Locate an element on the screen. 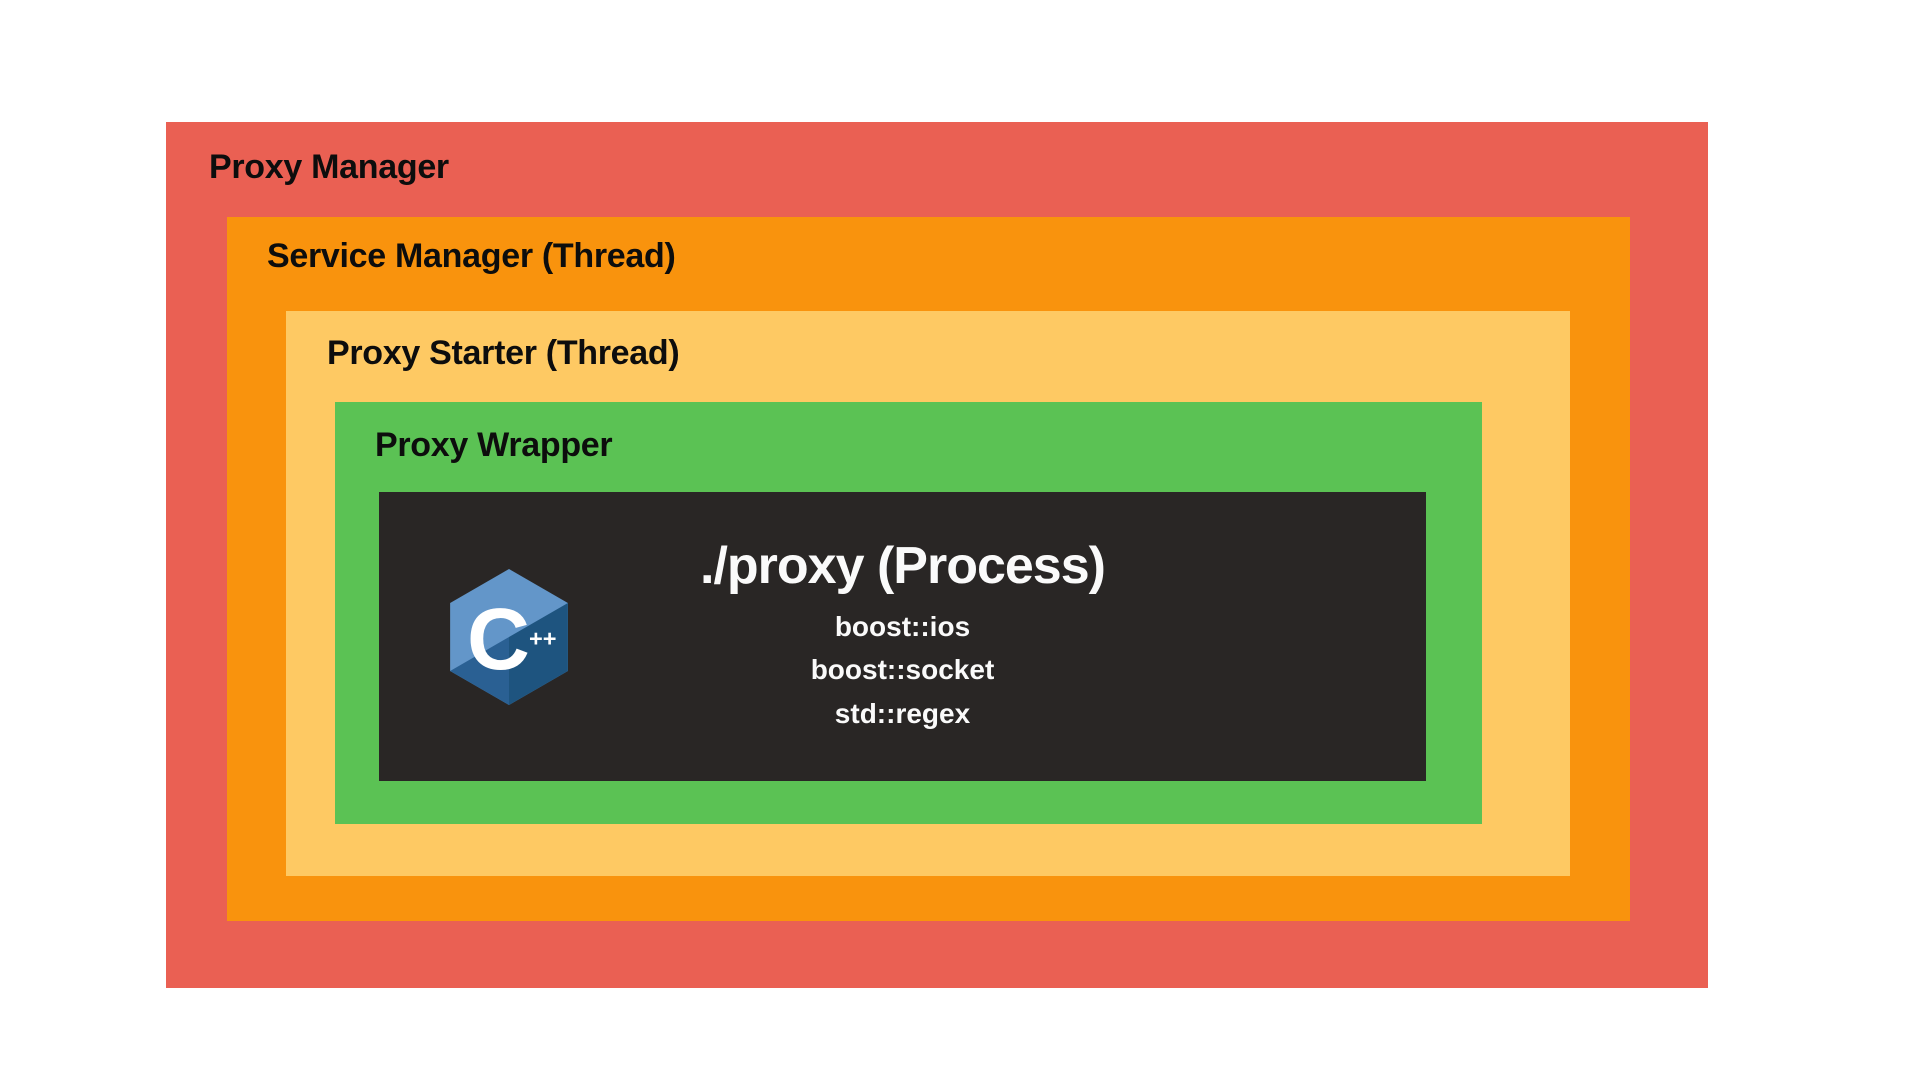 This screenshot has width=1920, height=1080. layer-label-proxy-starter: Proxy Starter (Thread) is located at coordinates (503, 353).